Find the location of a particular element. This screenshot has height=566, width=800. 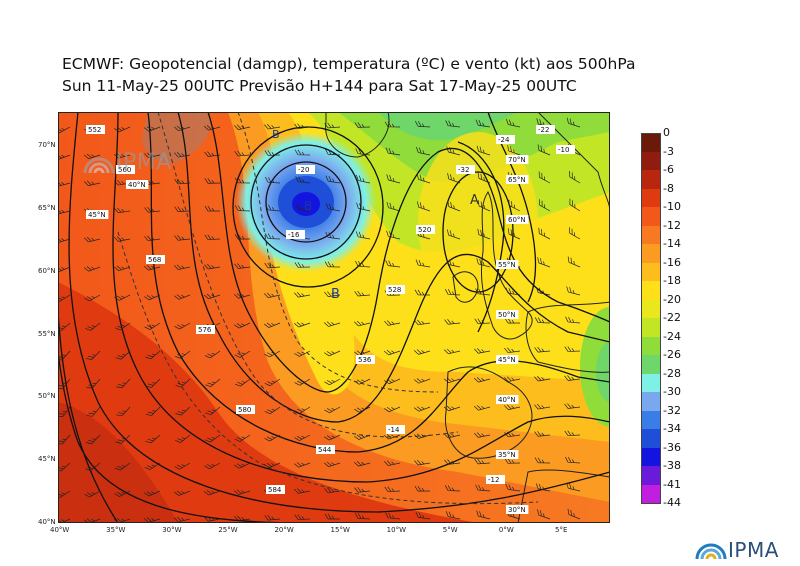

colorbar-tick-label: -34 is located at coordinates (672, 428).